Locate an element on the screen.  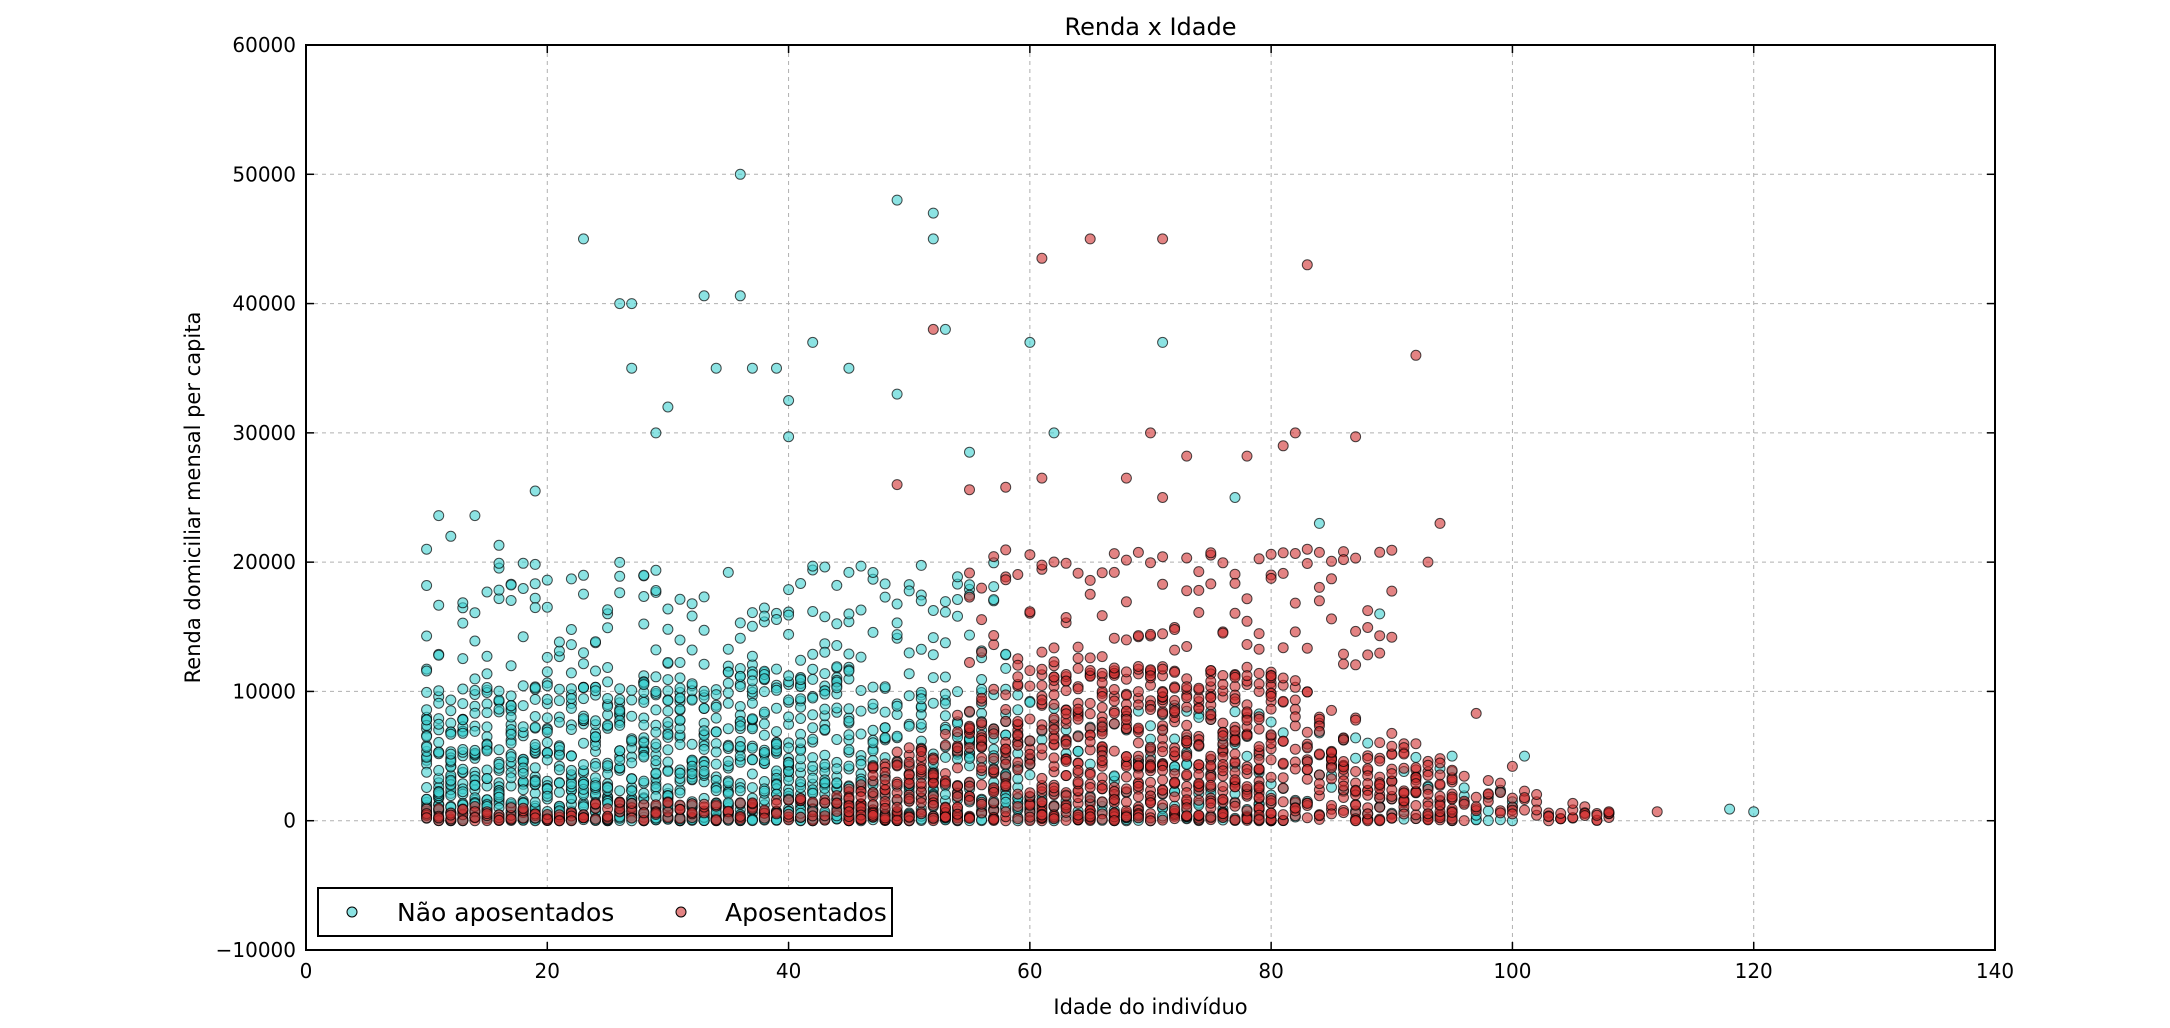
legend-label-aposentados: Aposentados is located at coordinates (806, 912).